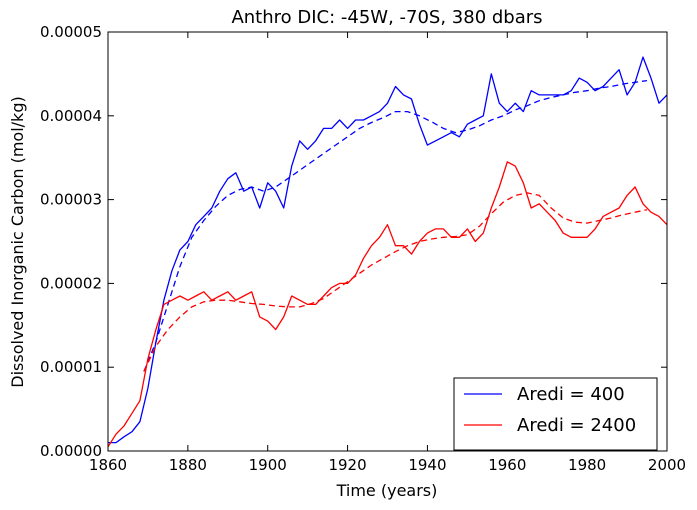 The width and height of the screenshot is (697, 510). I want to click on chart-title: Anthro DIC: -45W, -70S, 380 dbars, so click(386, 17).